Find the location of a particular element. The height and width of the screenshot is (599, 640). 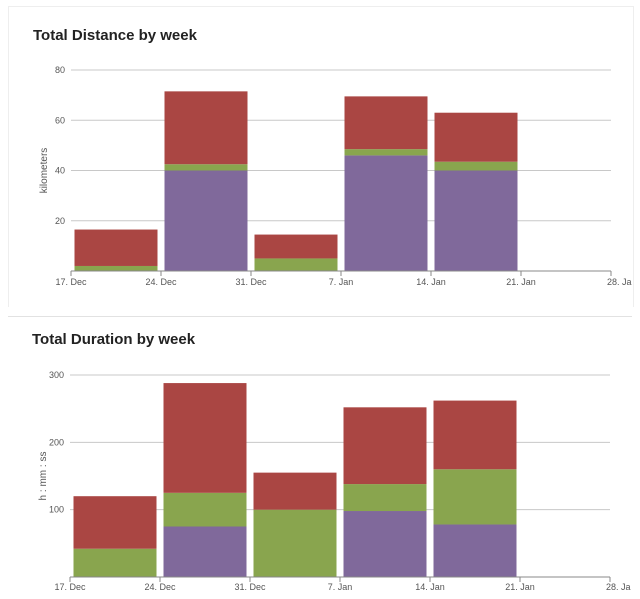

y-tick-label: 80 is located at coordinates (60, 70).